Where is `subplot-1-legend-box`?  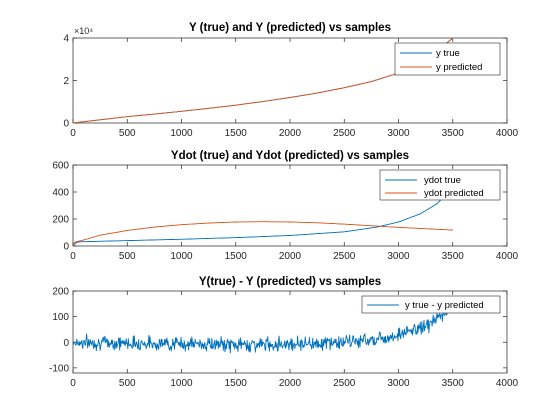 subplot-1-legend-box is located at coordinates (447, 59).